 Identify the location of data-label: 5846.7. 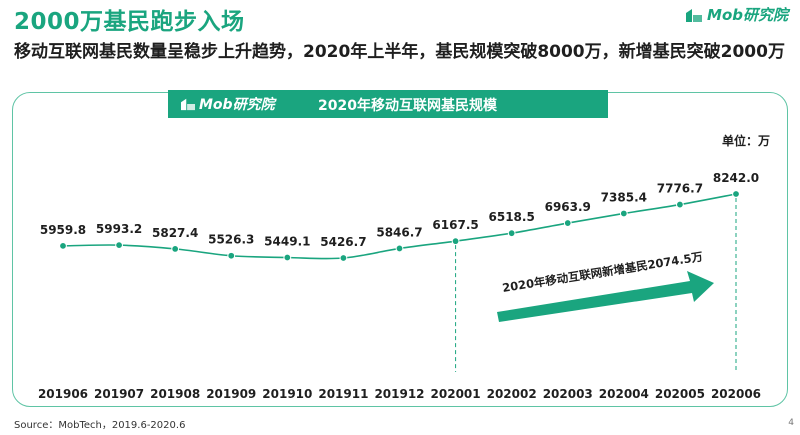
(399, 232).